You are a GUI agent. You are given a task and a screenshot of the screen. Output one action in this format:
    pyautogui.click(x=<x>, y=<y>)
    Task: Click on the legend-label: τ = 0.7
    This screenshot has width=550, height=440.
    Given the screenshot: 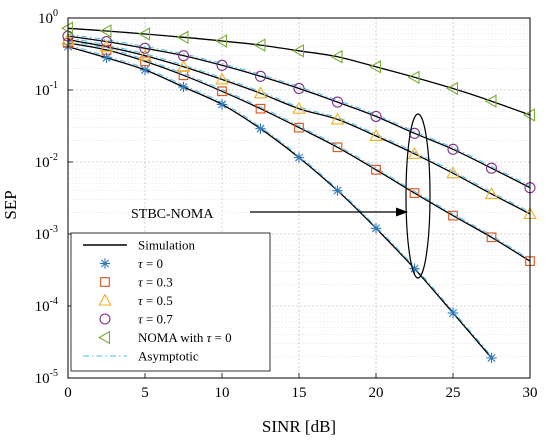 What is the action you would take?
    pyautogui.click(x=155, y=319)
    